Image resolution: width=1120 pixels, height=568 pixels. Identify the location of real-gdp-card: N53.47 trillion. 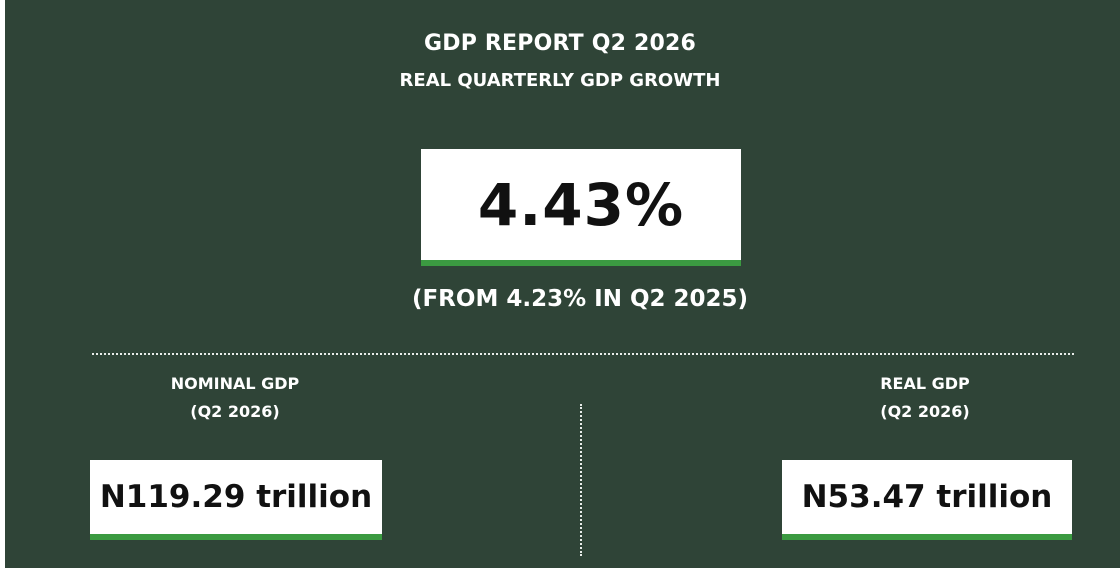
(927, 500).